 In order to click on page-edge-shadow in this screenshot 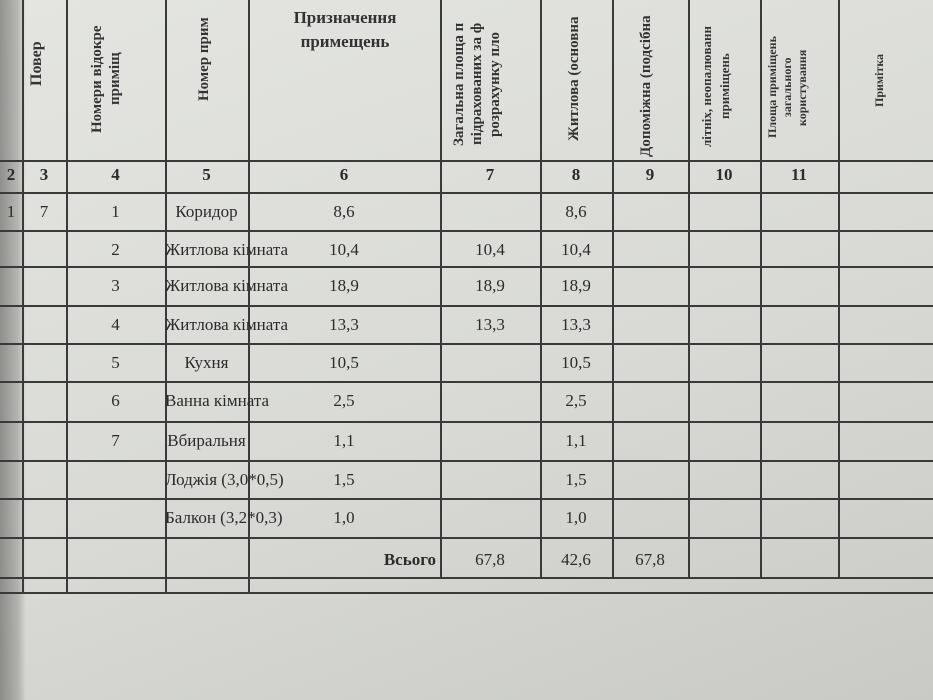, I will do `click(13, 350)`.